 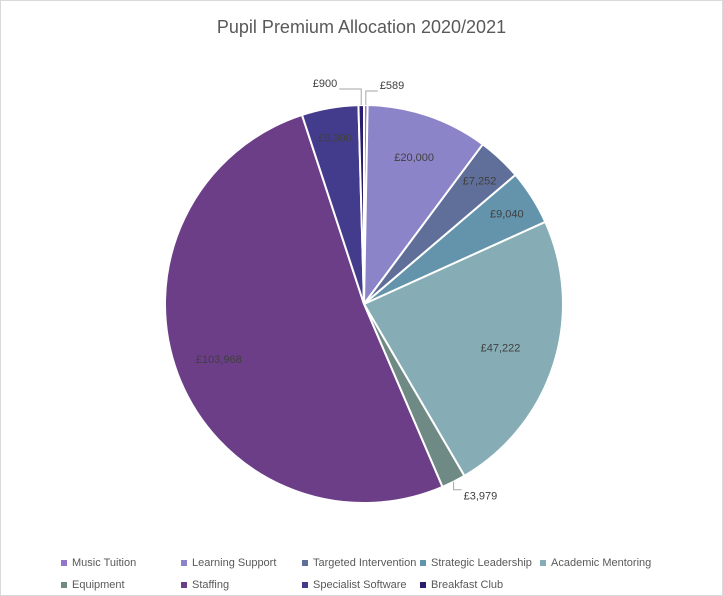 What do you see at coordinates (64, 563) in the screenshot?
I see `legend-swatch-music-tuition` at bounding box center [64, 563].